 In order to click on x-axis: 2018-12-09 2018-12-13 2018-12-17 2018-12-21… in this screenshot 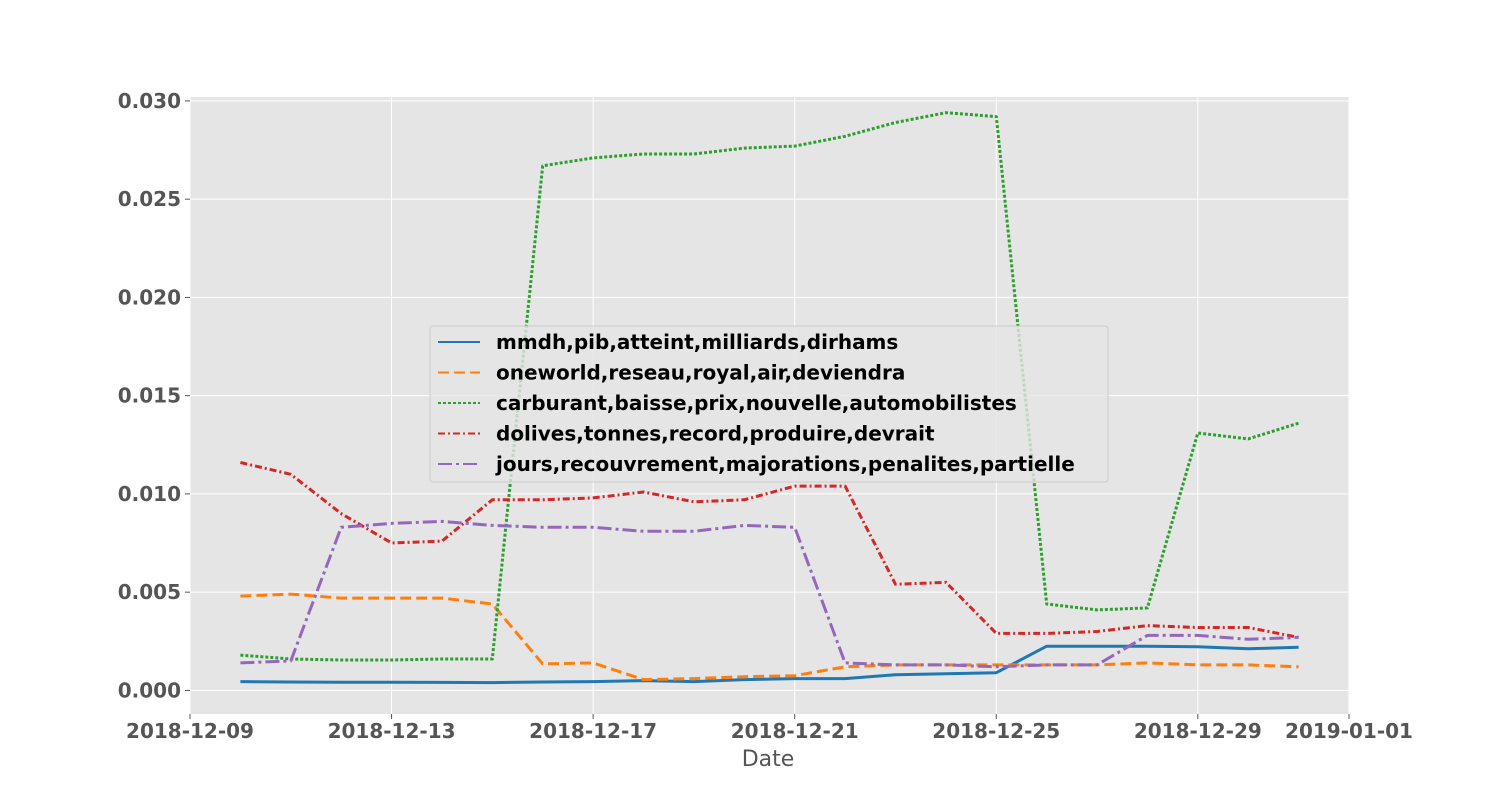, I will do `click(769, 728)`.